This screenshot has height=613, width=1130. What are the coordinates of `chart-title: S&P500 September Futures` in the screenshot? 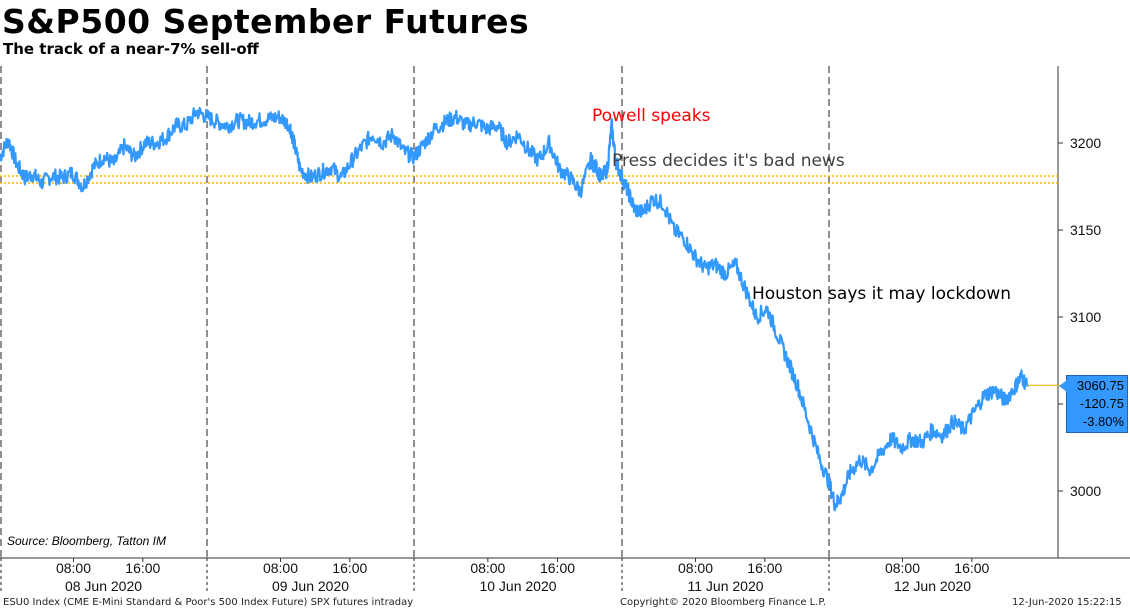 It's located at (266, 21).